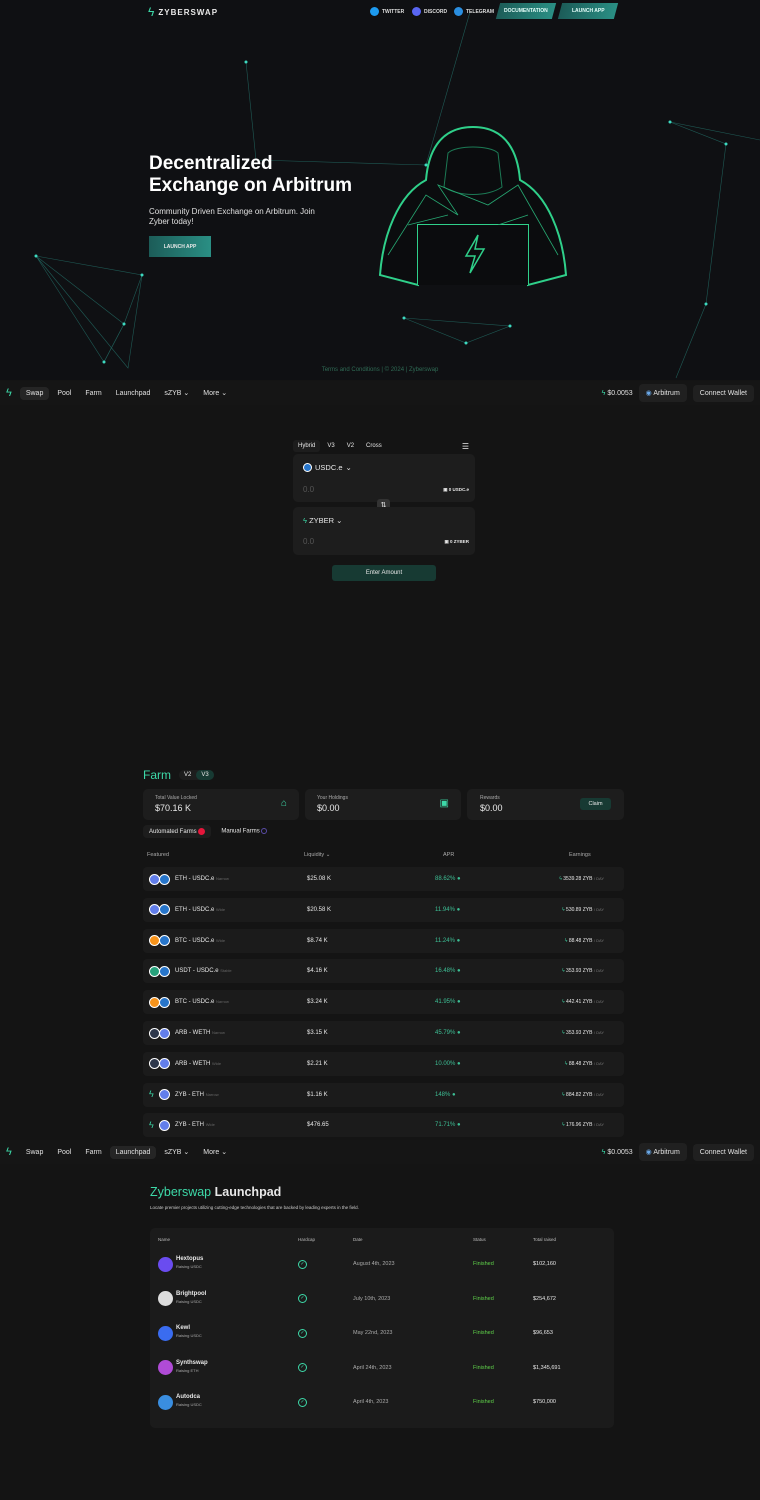  What do you see at coordinates (448, 879) in the screenshot?
I see `apr-value: 88.62% ●` at bounding box center [448, 879].